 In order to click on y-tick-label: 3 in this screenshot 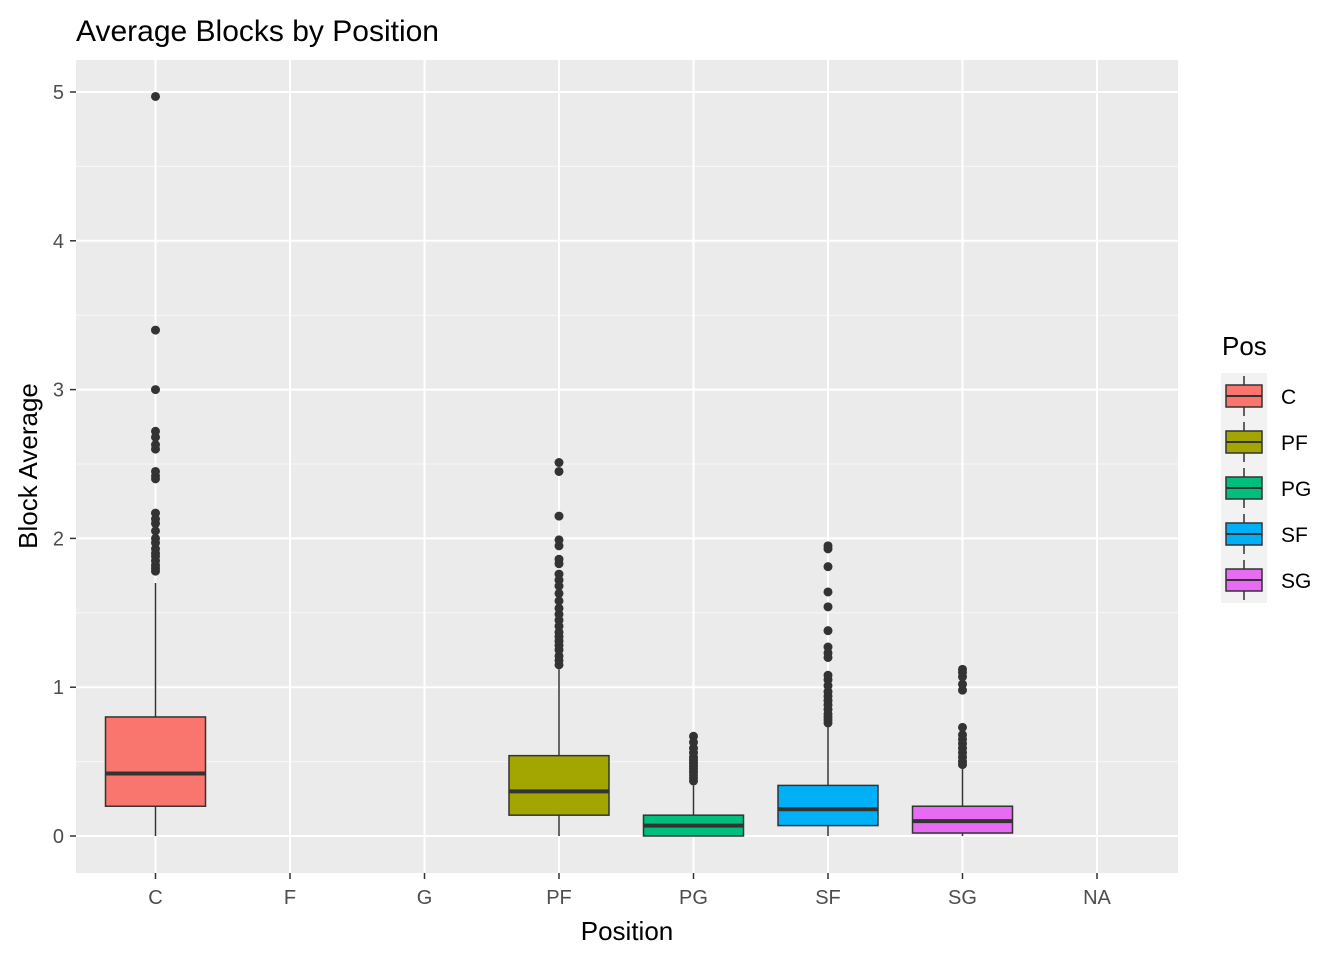, I will do `click(58, 391)`.